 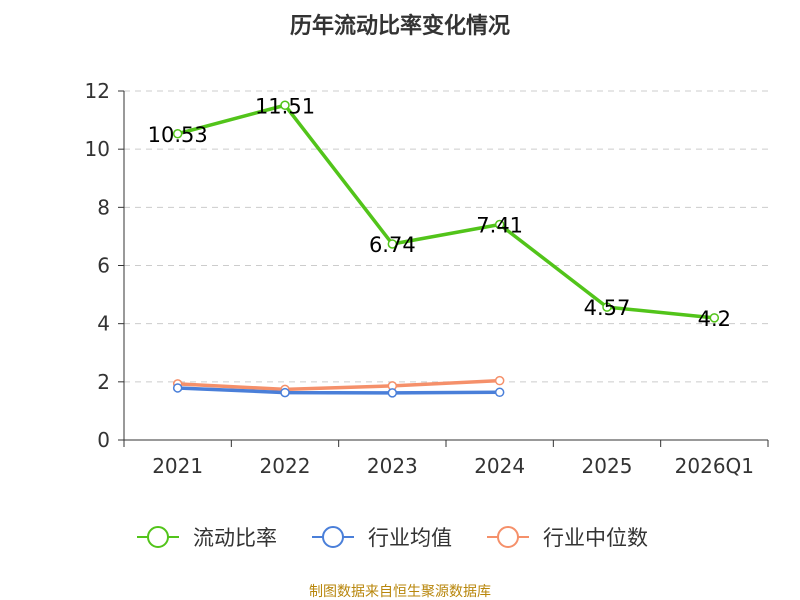 I want to click on x-tick-label: 2022, so click(x=285, y=466).